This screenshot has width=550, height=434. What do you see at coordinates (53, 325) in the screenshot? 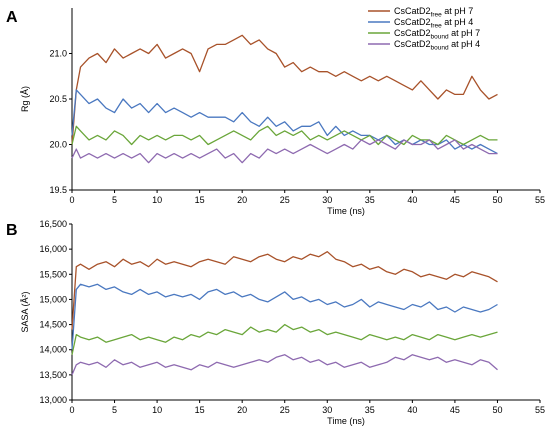
I see `y-tick-label: 14,500` at bounding box center [53, 325].